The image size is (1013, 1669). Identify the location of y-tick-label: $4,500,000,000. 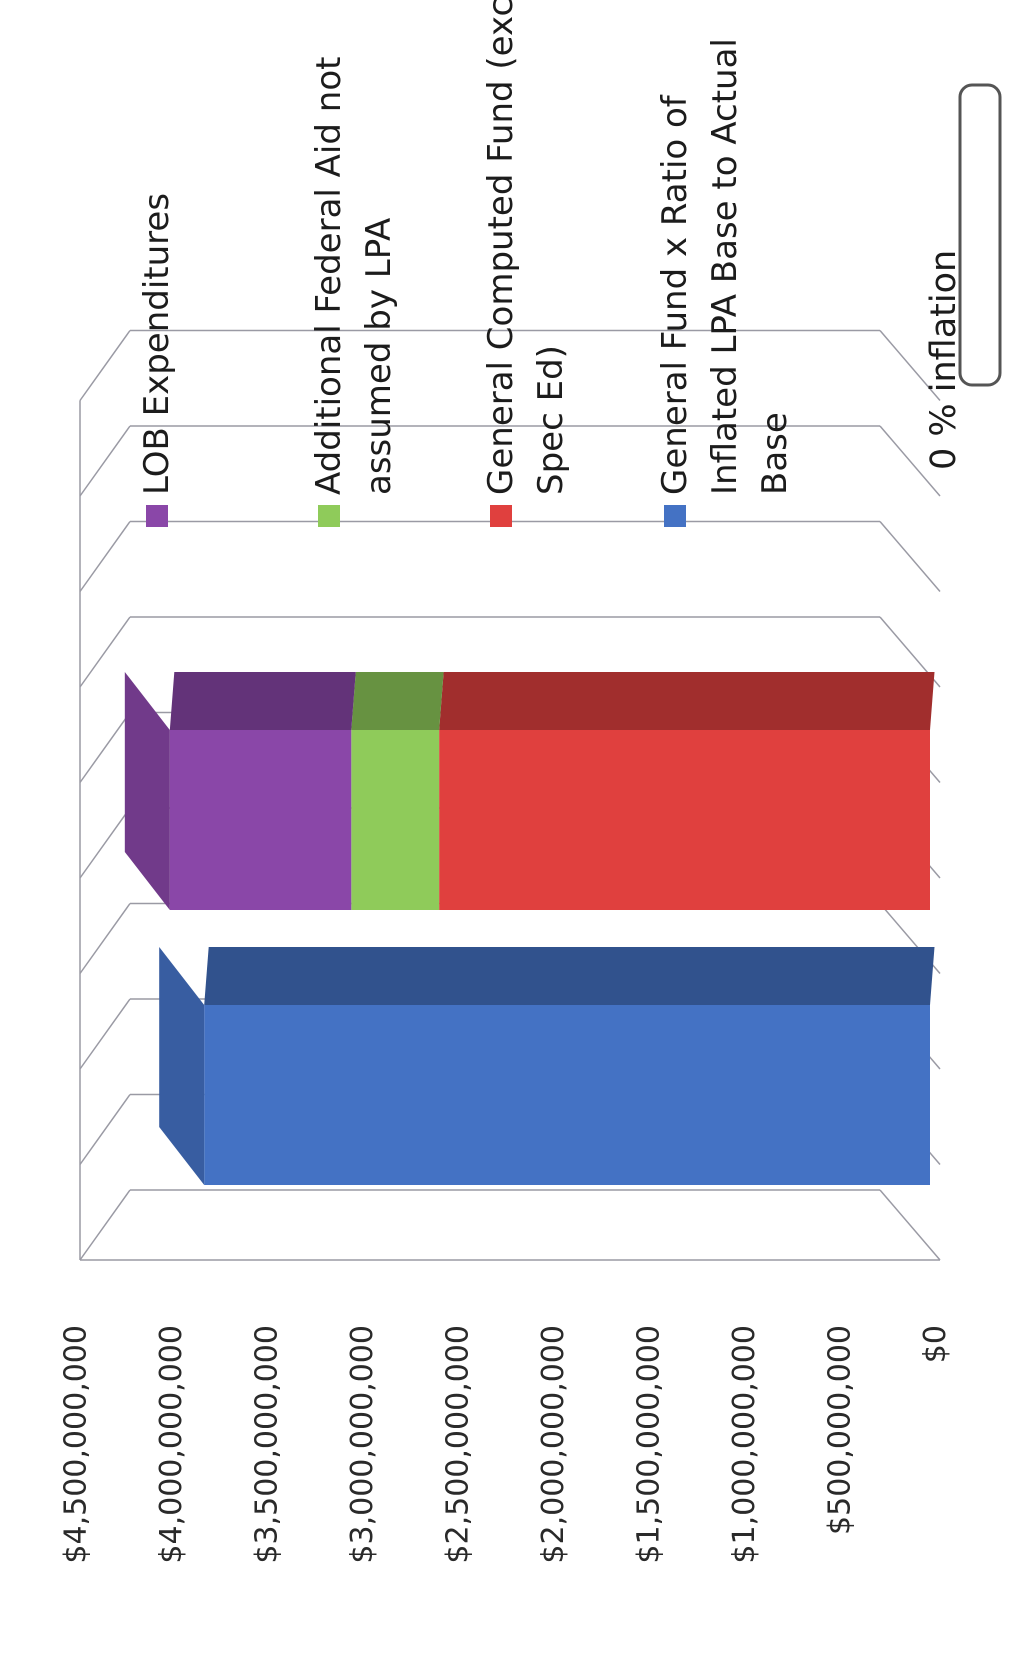
(76, 1444).